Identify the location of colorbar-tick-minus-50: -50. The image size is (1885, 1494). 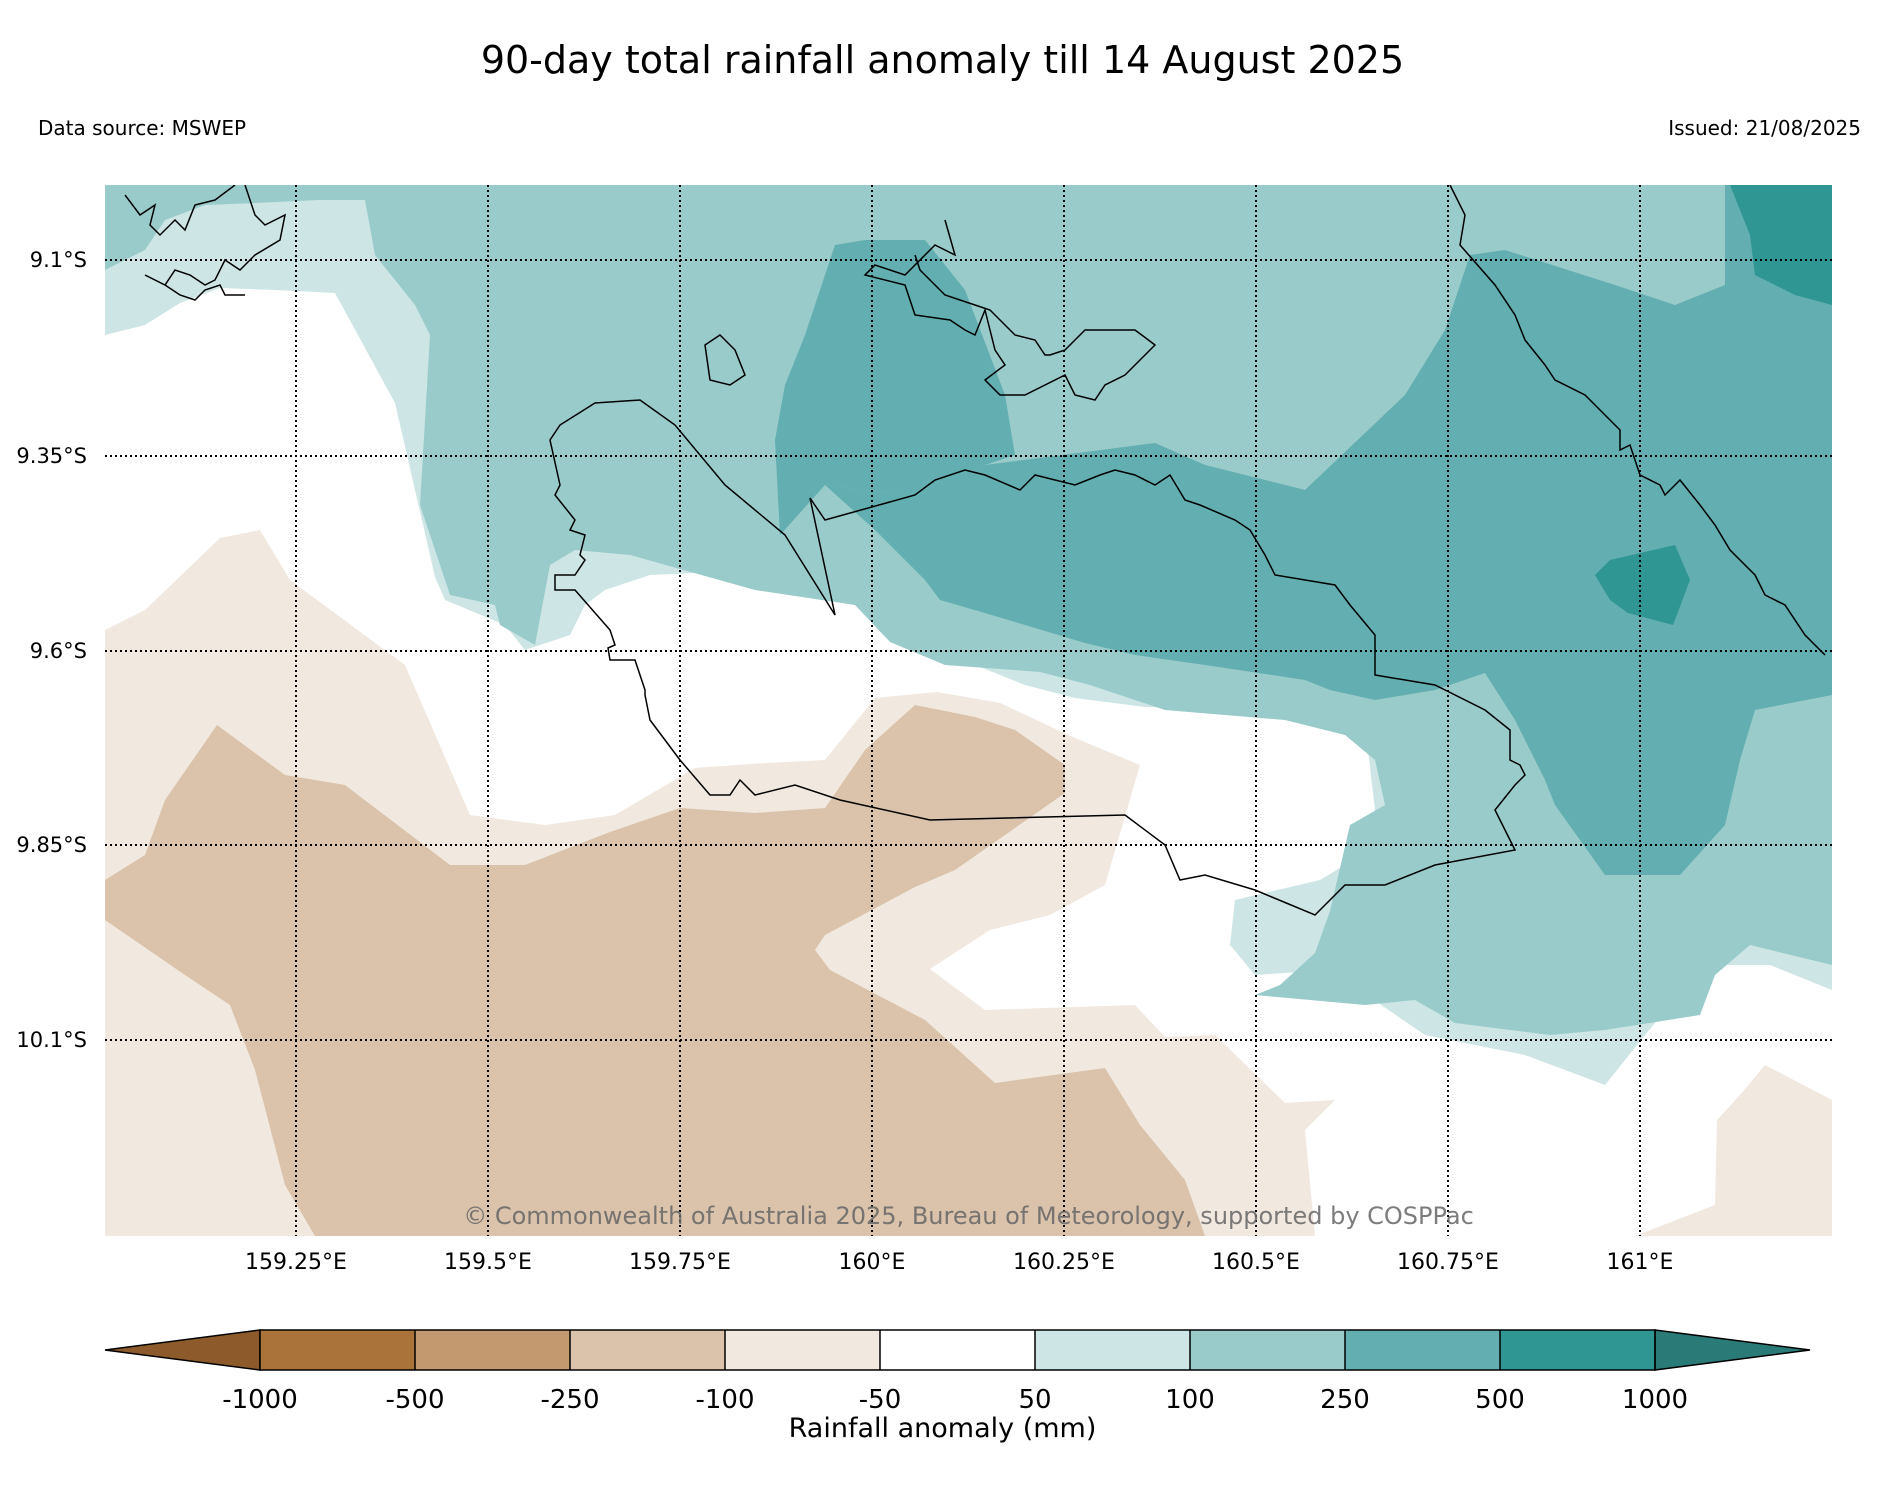
(880, 1400).